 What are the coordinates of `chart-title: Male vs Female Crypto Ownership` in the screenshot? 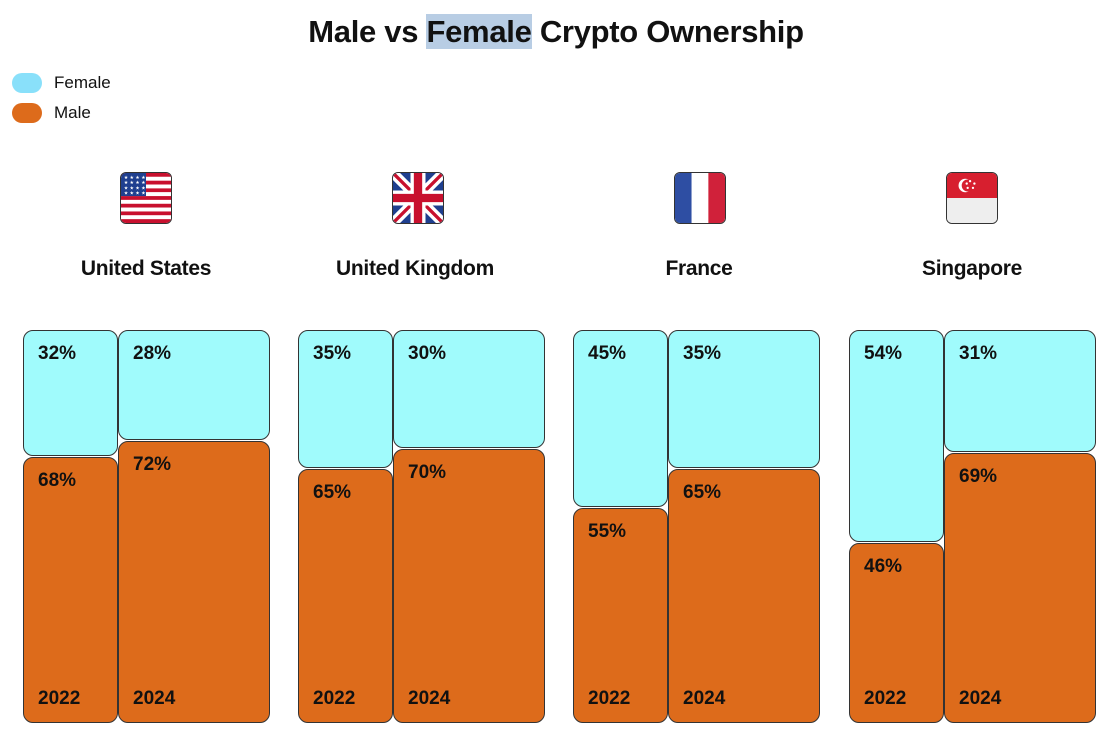 It's located at (556, 32).